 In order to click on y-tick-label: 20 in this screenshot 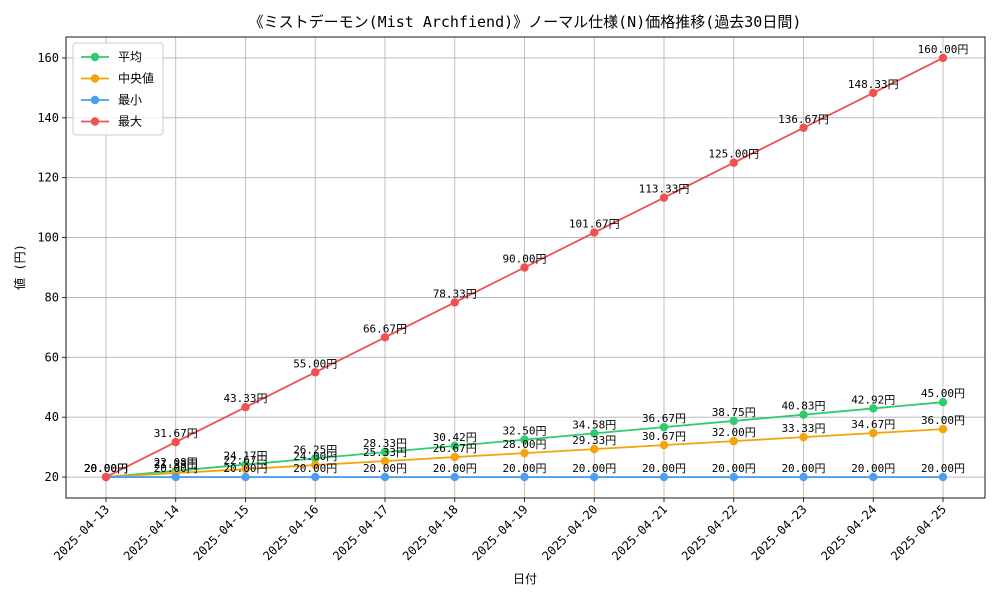, I will do `click(52, 477)`.